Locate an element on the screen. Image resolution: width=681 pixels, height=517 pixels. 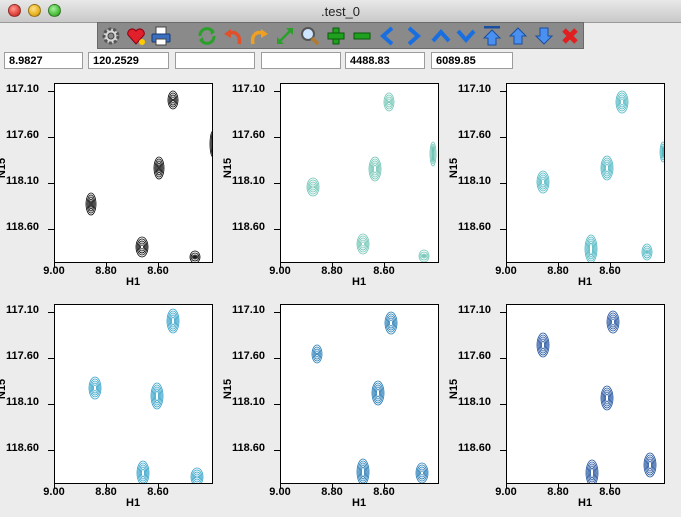
pan-right-button is located at coordinates (413, 36).